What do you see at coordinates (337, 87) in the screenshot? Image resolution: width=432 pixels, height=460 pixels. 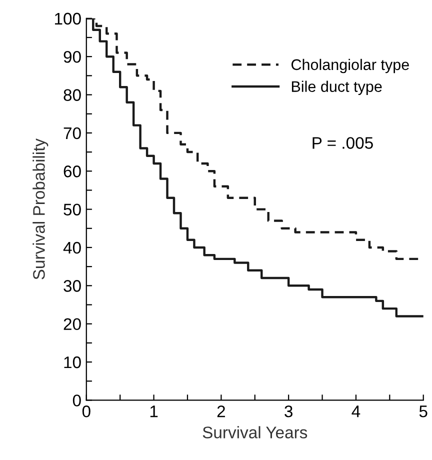 I see `legend-label: Bile duct type` at bounding box center [337, 87].